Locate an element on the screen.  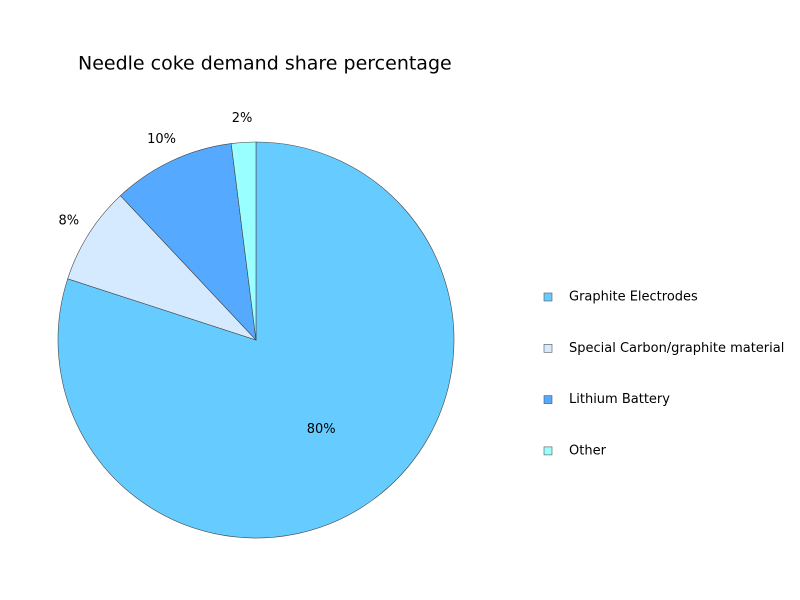
slice-label: 2% is located at coordinates (242, 118).